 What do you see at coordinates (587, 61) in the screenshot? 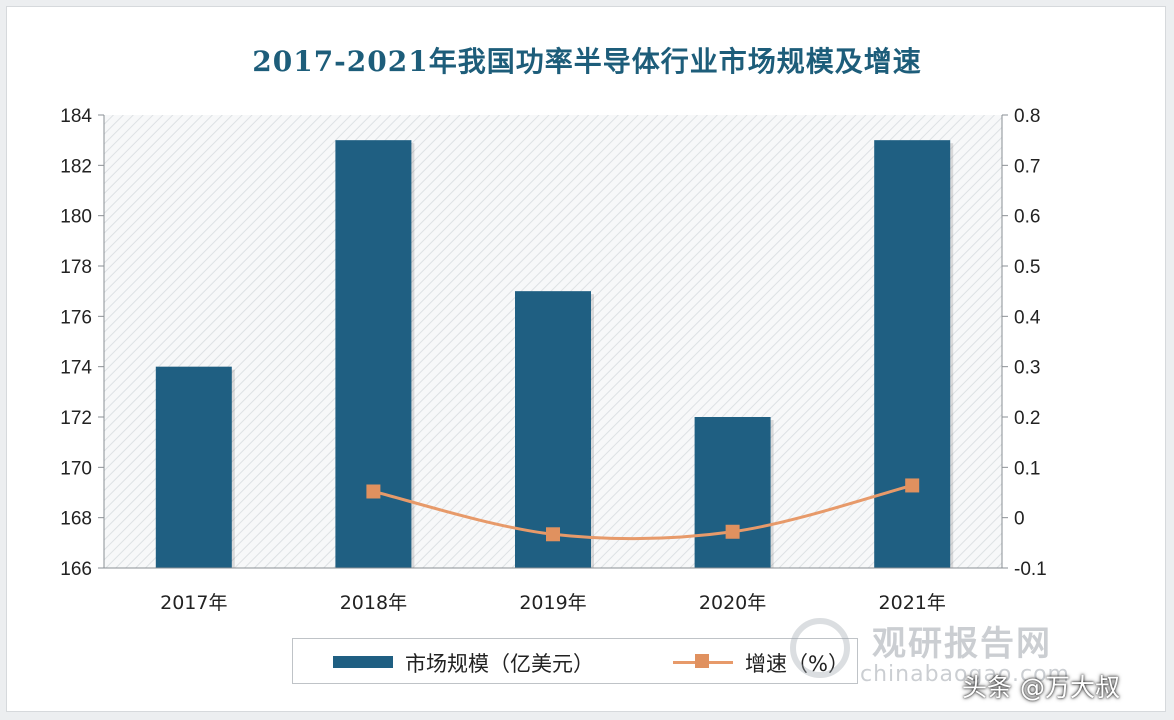
I see `chart-title: 2017-2021年我国功率半导体行业市场规模及增速` at bounding box center [587, 61].